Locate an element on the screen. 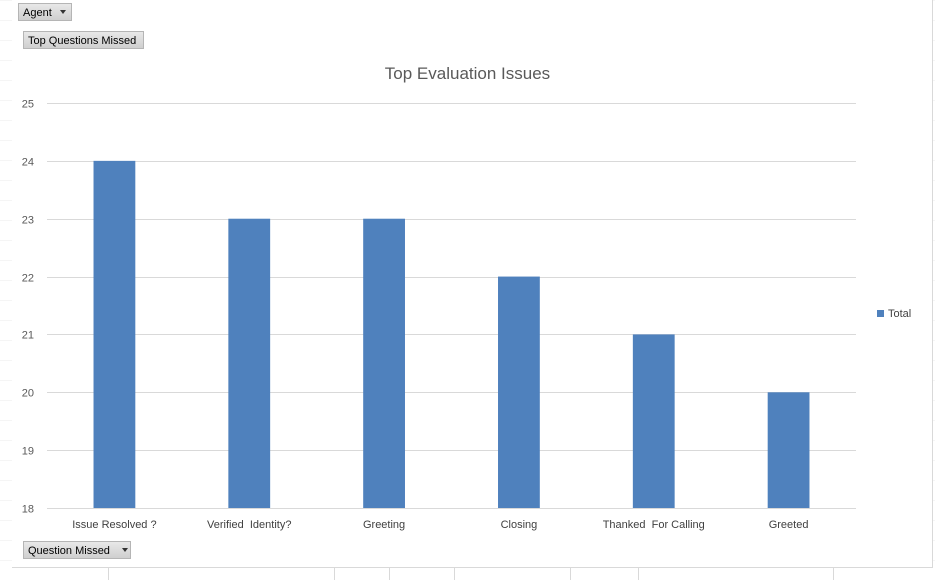 This screenshot has width=935, height=580. top-questions-missed-field-button: Top Questions Missed is located at coordinates (83, 40).